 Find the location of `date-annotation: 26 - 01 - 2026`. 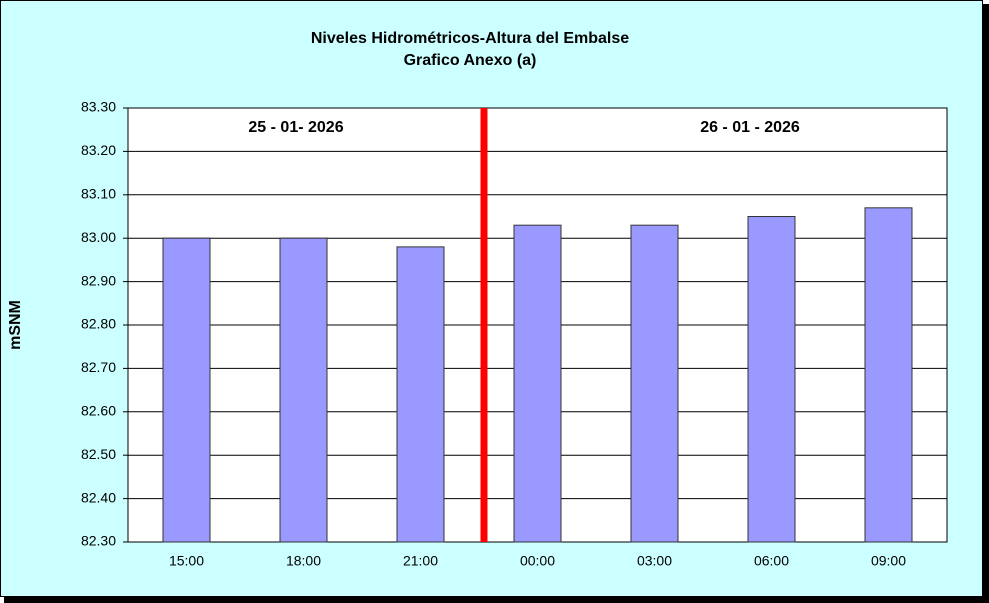

date-annotation: 26 - 01 - 2026 is located at coordinates (750, 127).